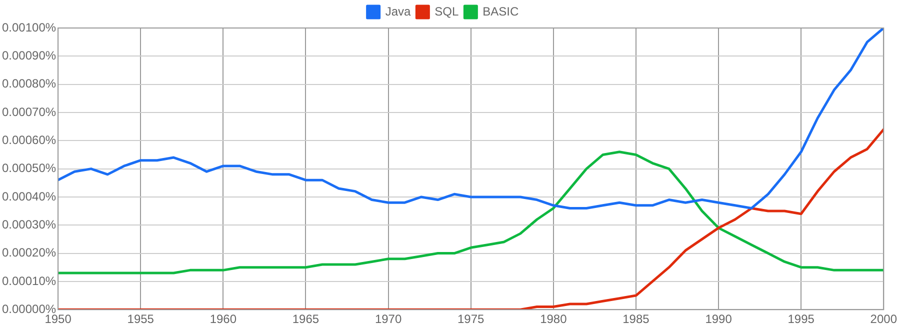 Image resolution: width=900 pixels, height=330 pixels. I want to click on x-tick-label: 1990, so click(718, 319).